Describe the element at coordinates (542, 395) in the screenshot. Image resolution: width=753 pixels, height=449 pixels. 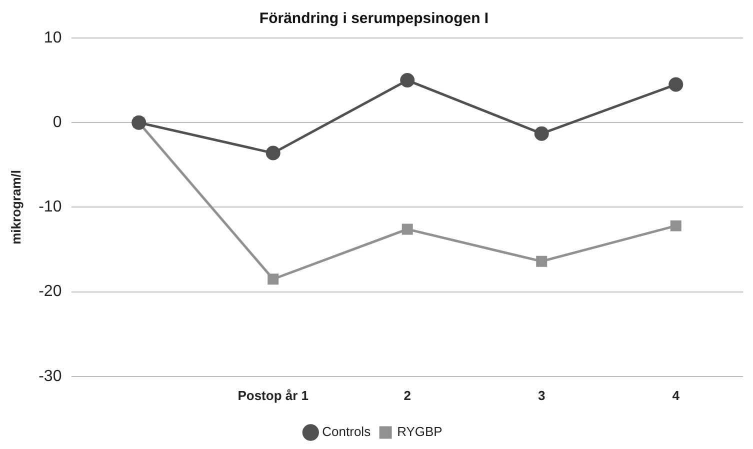
I see `x-tick-label: 3` at that location.